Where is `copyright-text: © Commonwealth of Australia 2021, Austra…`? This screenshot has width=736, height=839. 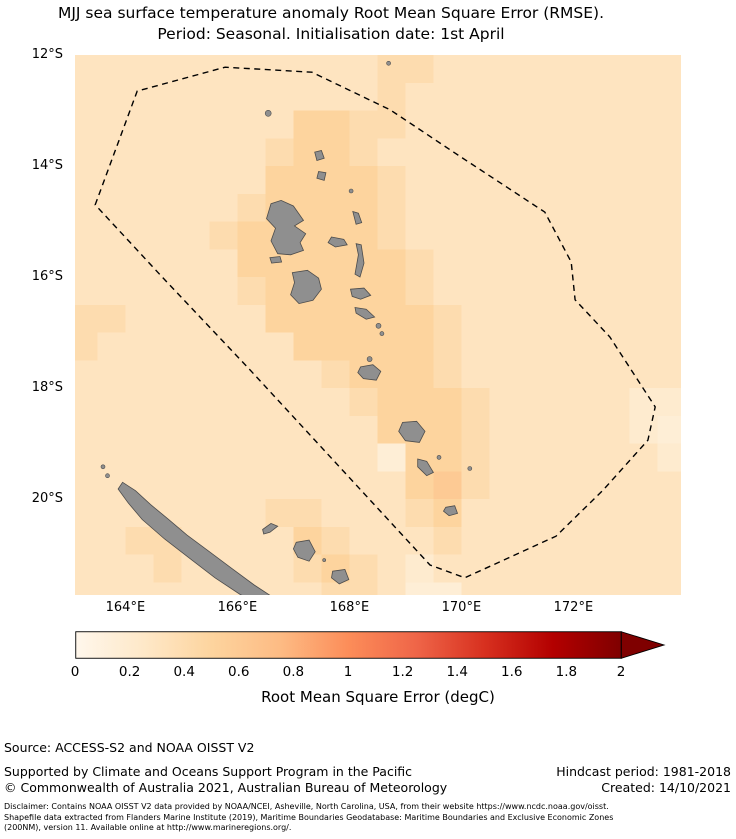
copyright-text: © Commonwealth of Australia 2021, Austra… is located at coordinates (226, 787).